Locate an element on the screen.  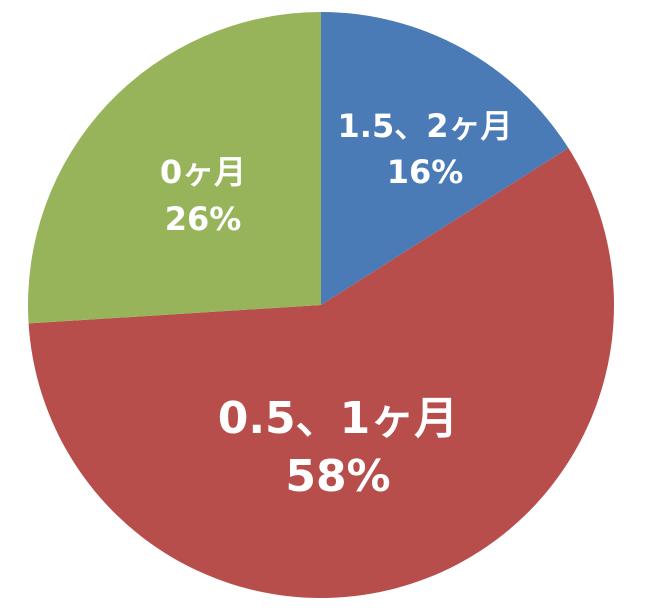
slice-category-label: 0.5、1ヶ月 is located at coordinates (338, 418).